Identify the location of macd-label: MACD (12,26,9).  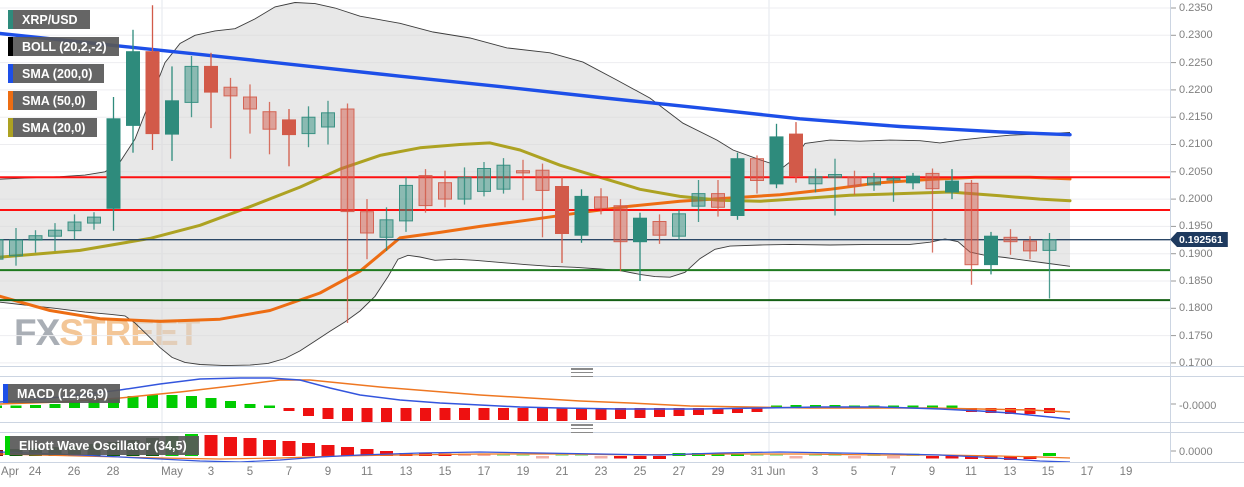
(62, 393).